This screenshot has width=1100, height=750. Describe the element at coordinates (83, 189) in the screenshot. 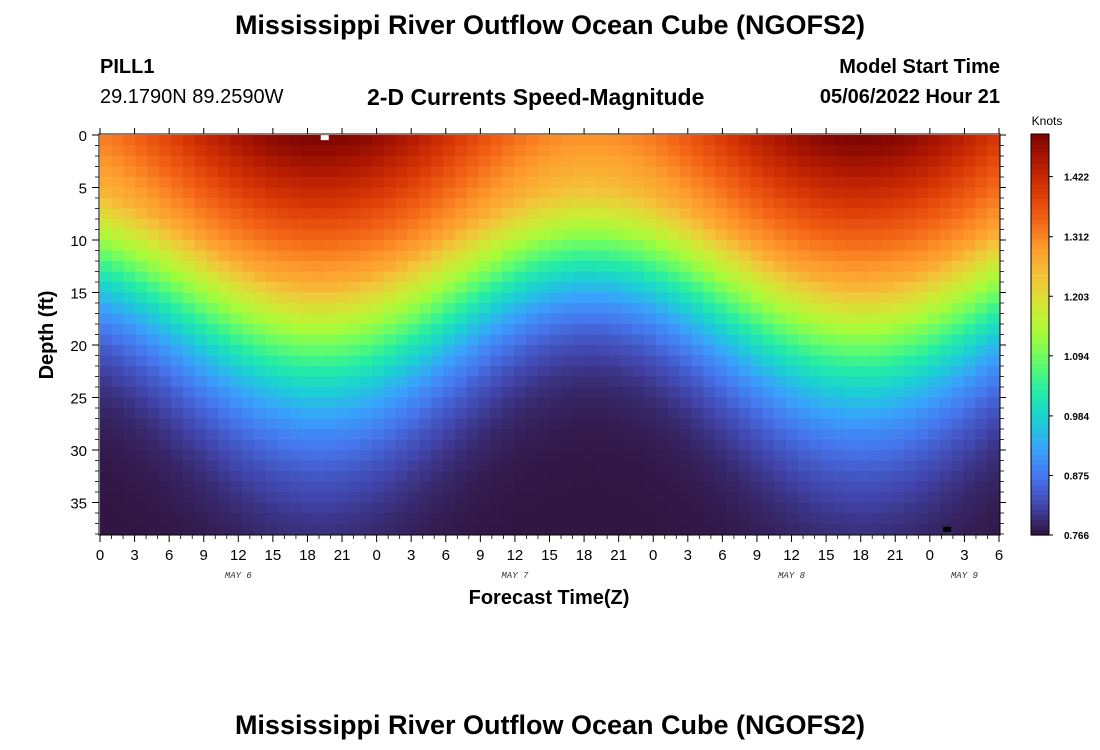

I see `y-tick-label: 5` at that location.